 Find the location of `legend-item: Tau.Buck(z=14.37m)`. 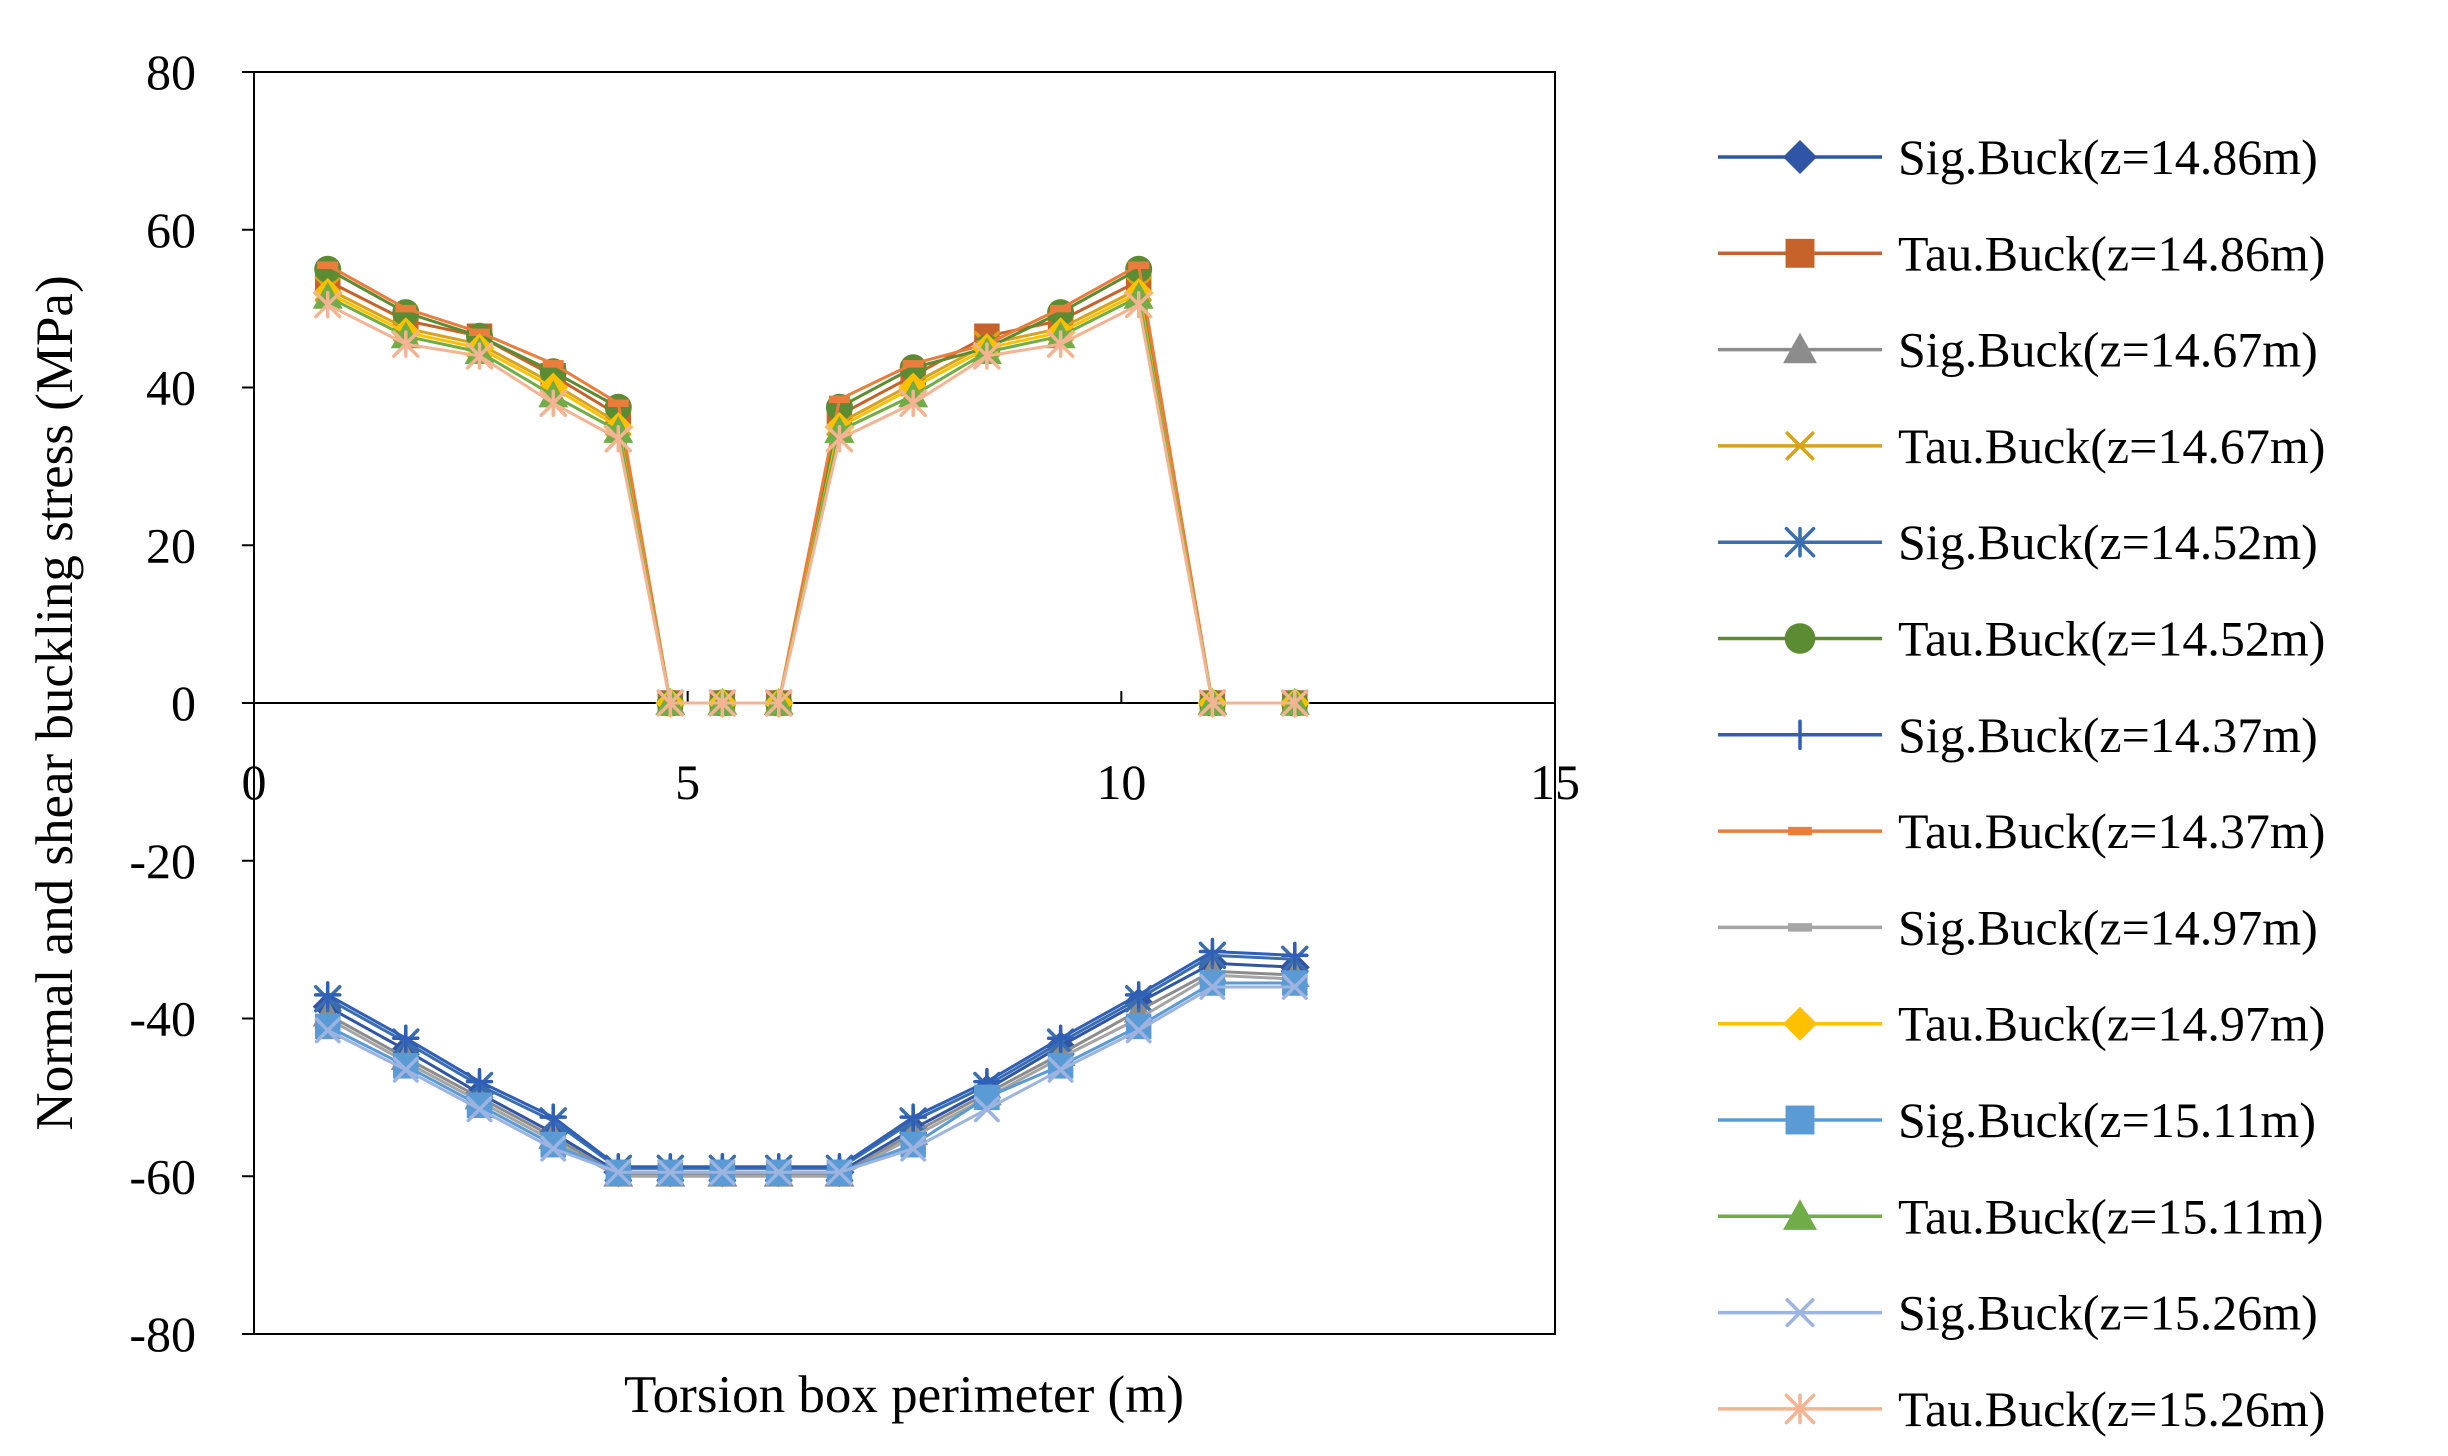

legend-item: Tau.Buck(z=14.37m) is located at coordinates (2021, 831).